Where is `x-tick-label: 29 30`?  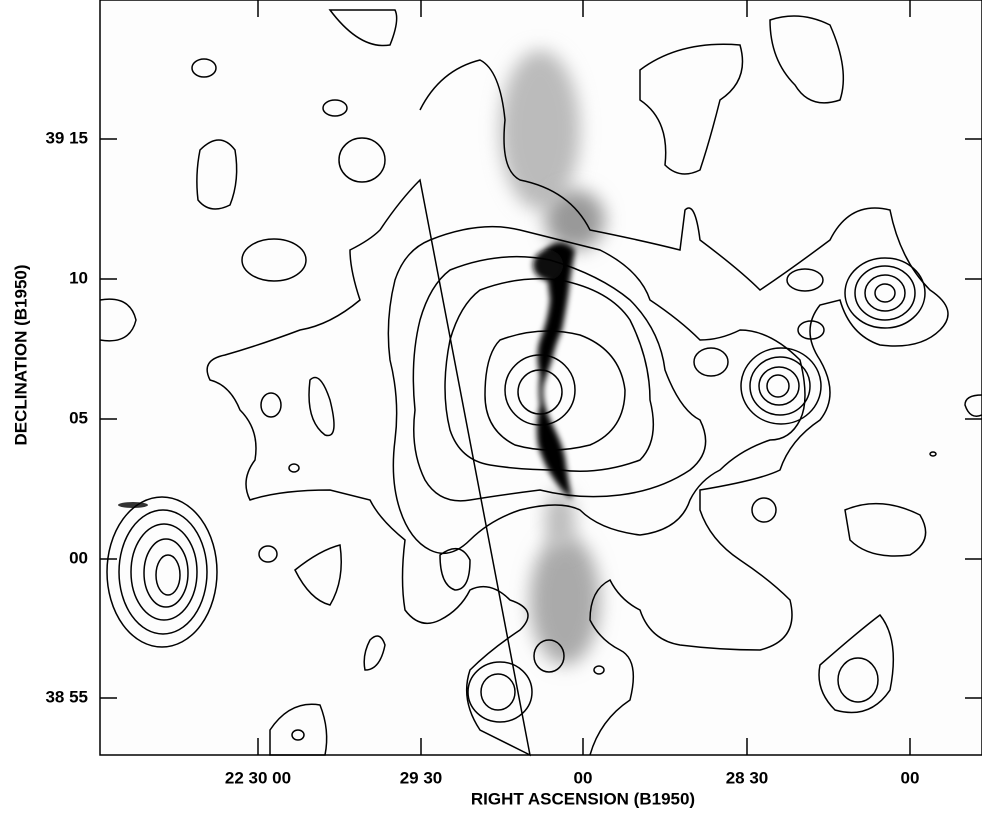 x-tick-label: 29 30 is located at coordinates (421, 777).